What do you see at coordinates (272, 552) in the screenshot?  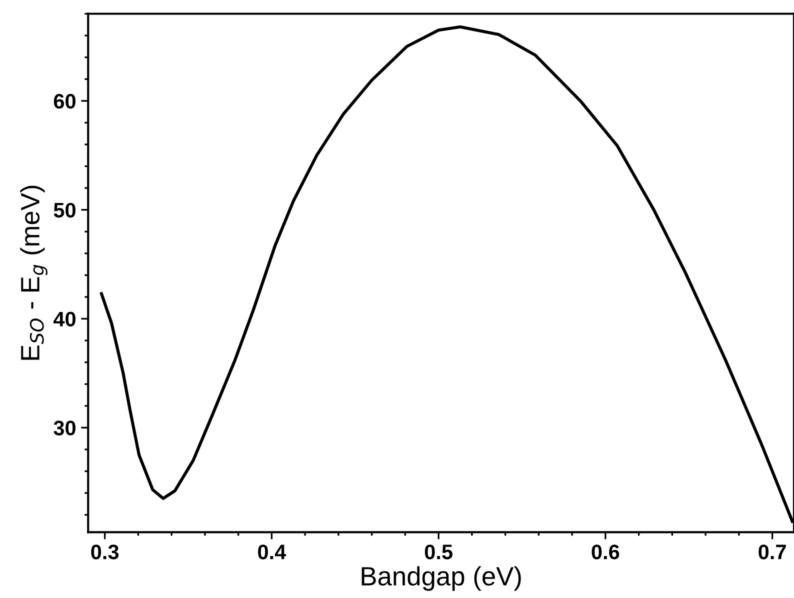 I see `x-tick-label: 0.4` at bounding box center [272, 552].